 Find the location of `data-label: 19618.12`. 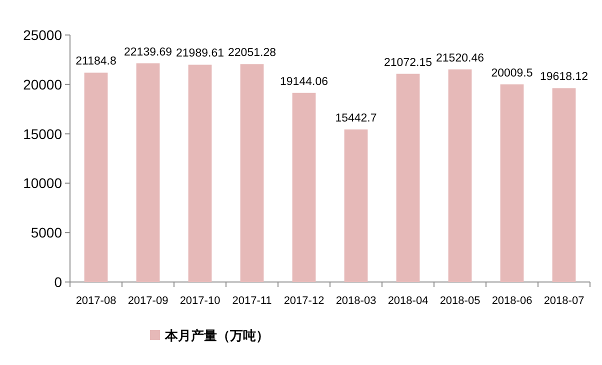

data-label: 19618.12 is located at coordinates (564, 77).